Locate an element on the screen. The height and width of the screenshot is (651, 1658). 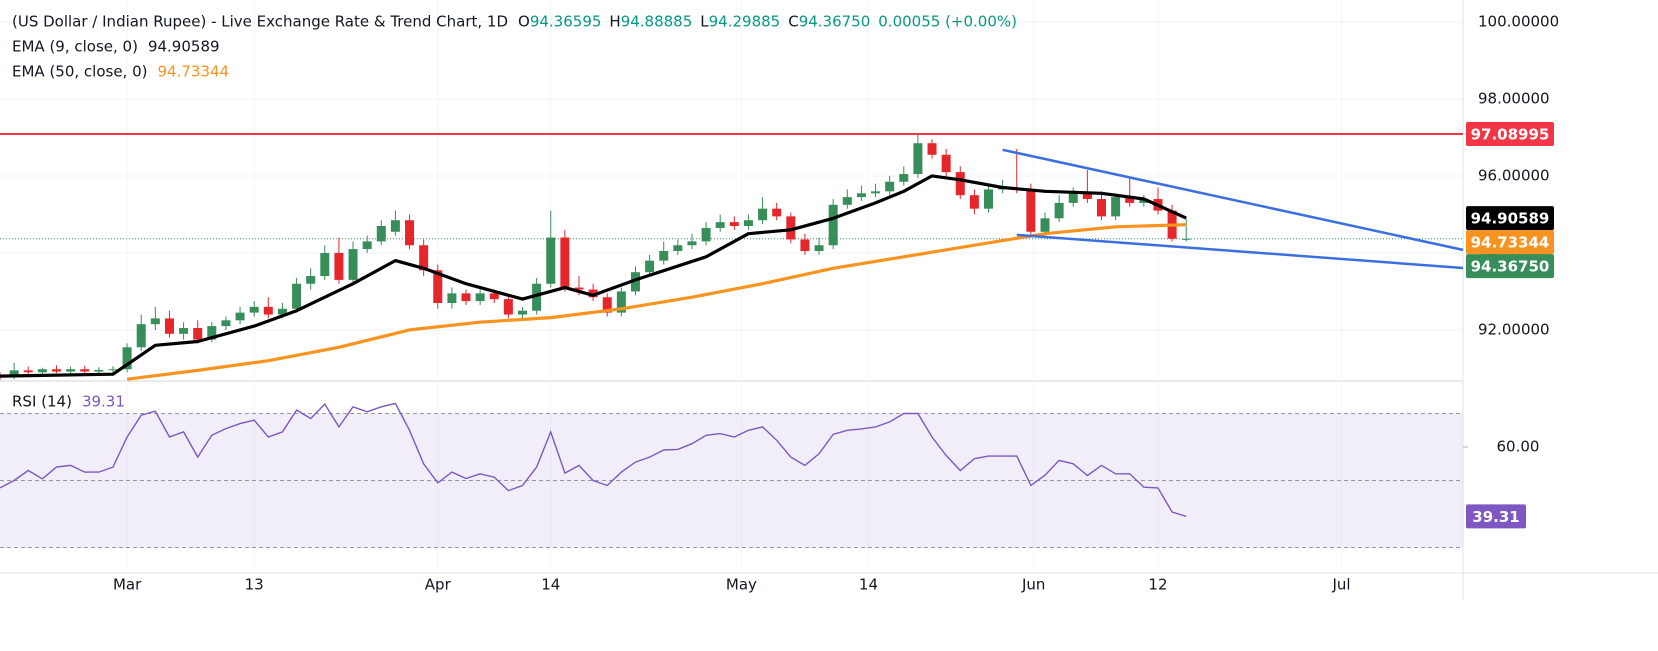
ohlc-key: O is located at coordinates (524, 22).